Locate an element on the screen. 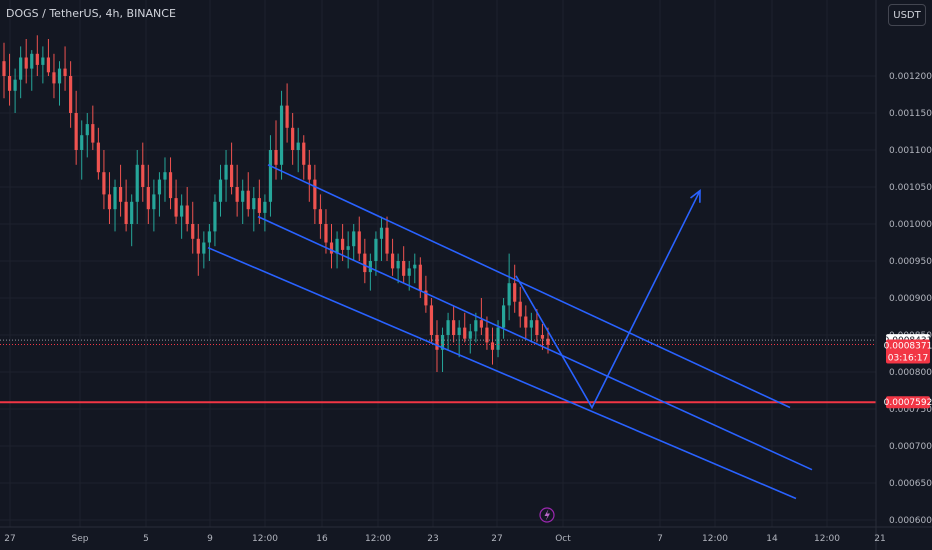 The height and width of the screenshot is (550, 932). x-tick-label: 21 is located at coordinates (879, 539).